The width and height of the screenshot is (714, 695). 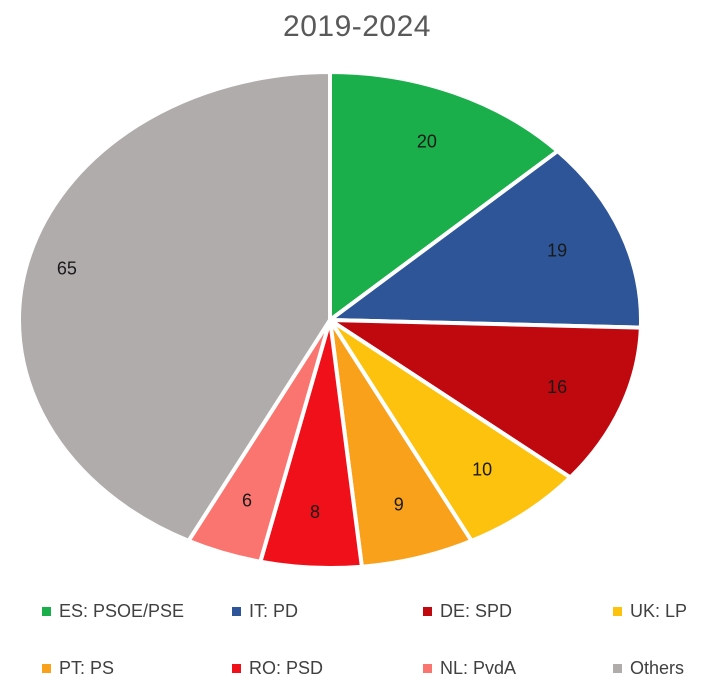 What do you see at coordinates (67, 268) in the screenshot?
I see `slice-value-label-others: 65` at bounding box center [67, 268].